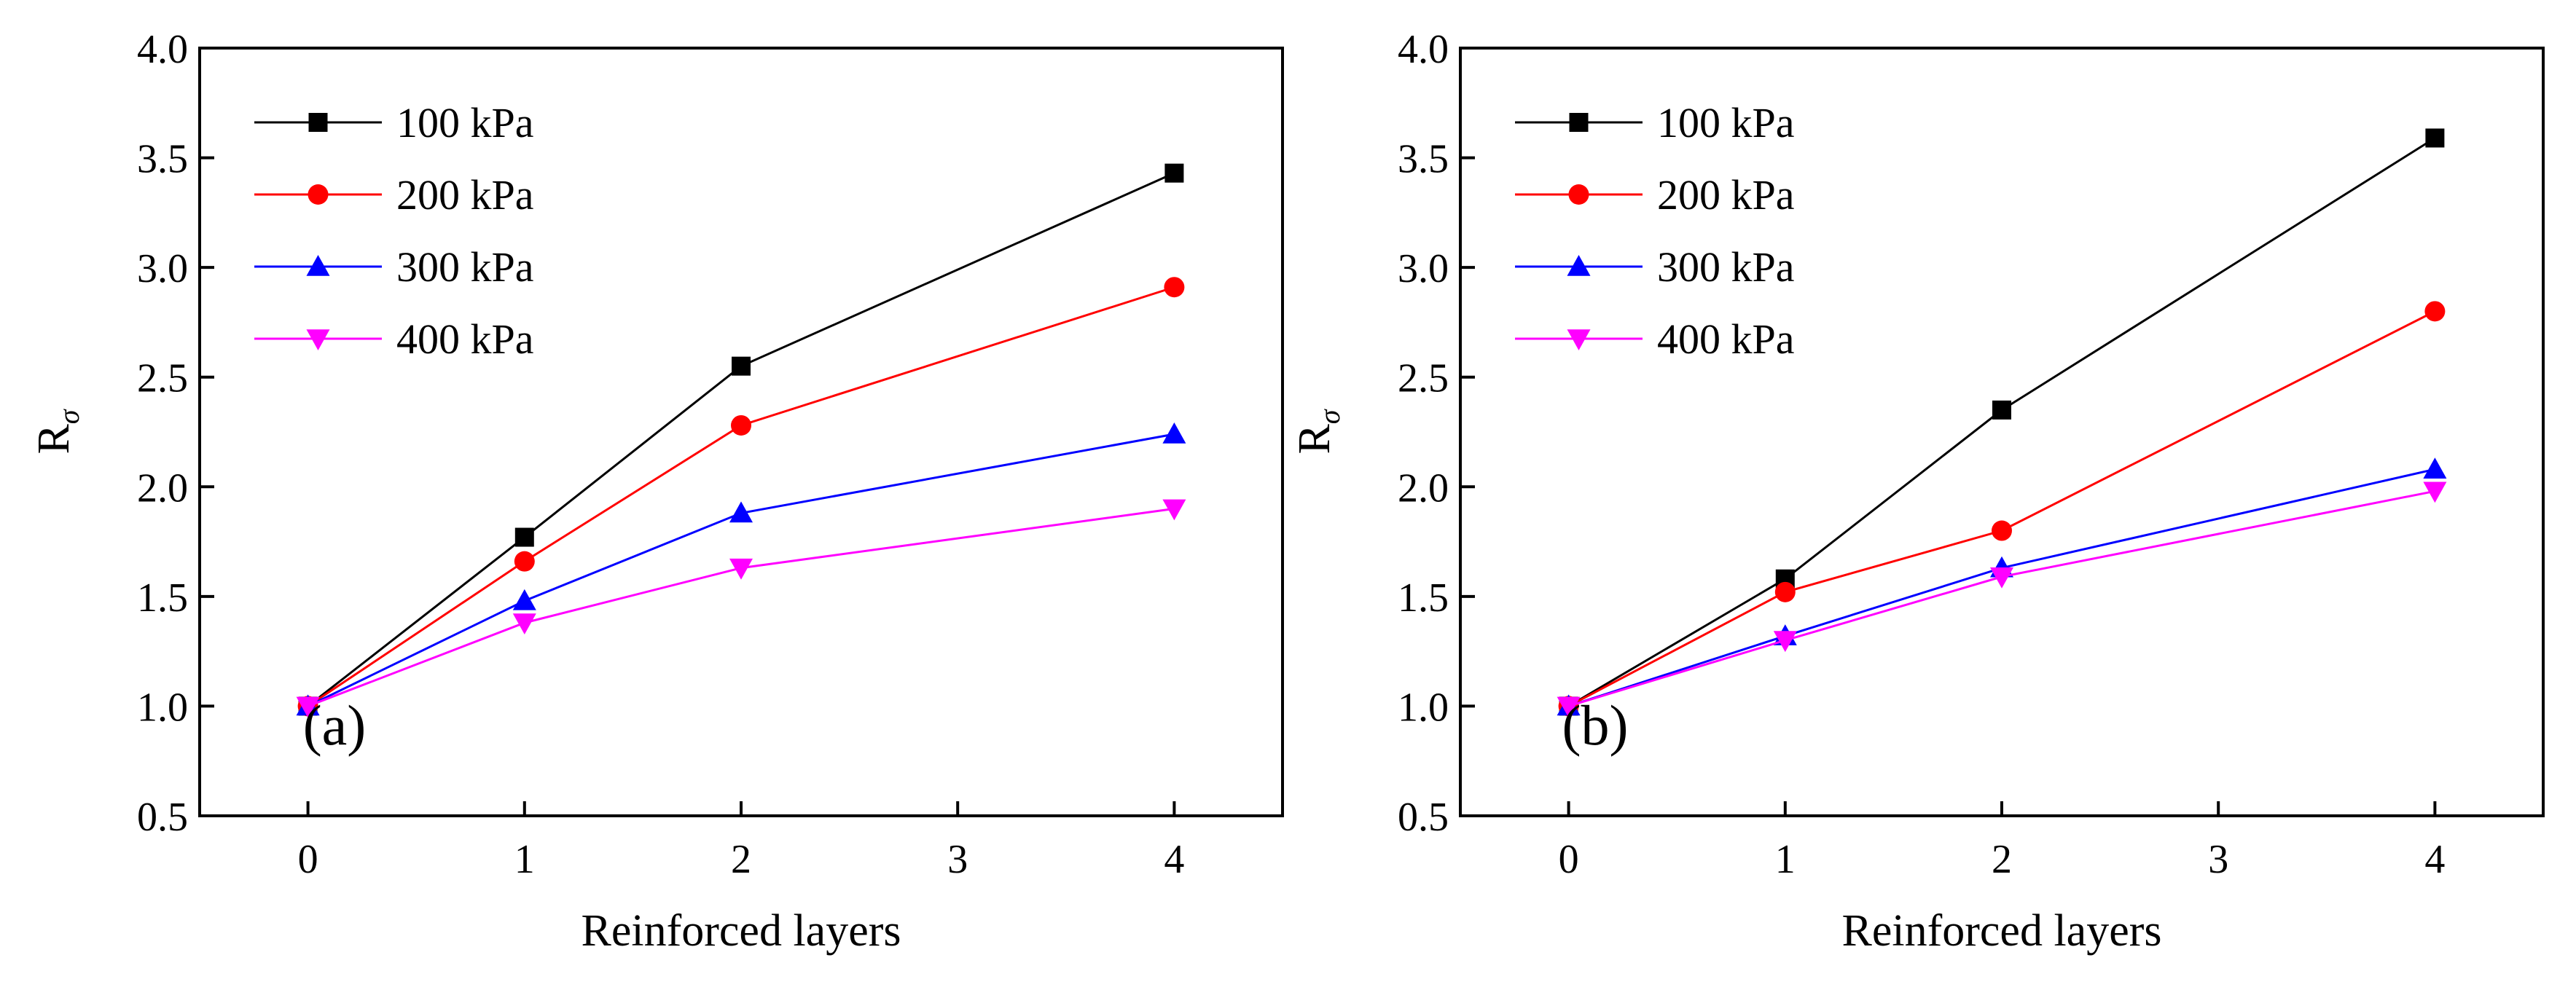  Describe the element at coordinates (1595, 725) in the screenshot. I see `panel-label: (b)` at that location.